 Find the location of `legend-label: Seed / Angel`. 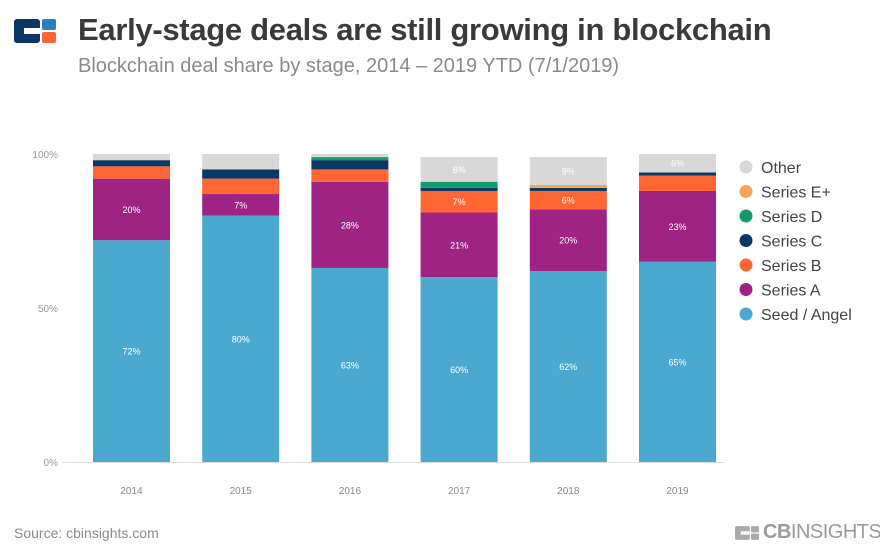

legend-label: Seed / Angel is located at coordinates (806, 315).